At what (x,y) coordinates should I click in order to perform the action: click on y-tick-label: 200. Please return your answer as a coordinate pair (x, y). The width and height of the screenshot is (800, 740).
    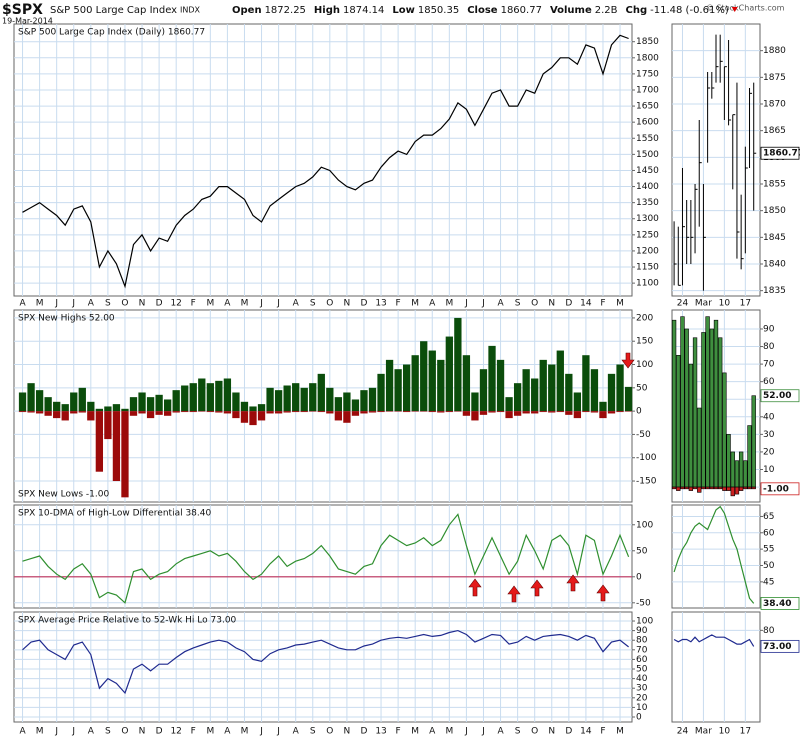
    Looking at the image, I should click on (644, 318).